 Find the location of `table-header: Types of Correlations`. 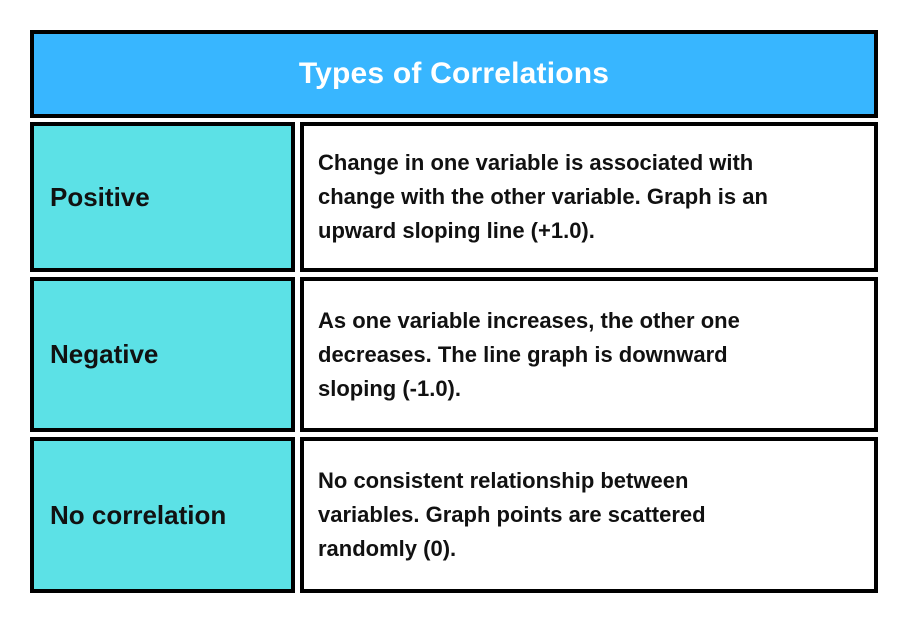

table-header: Types of Correlations is located at coordinates (454, 74).